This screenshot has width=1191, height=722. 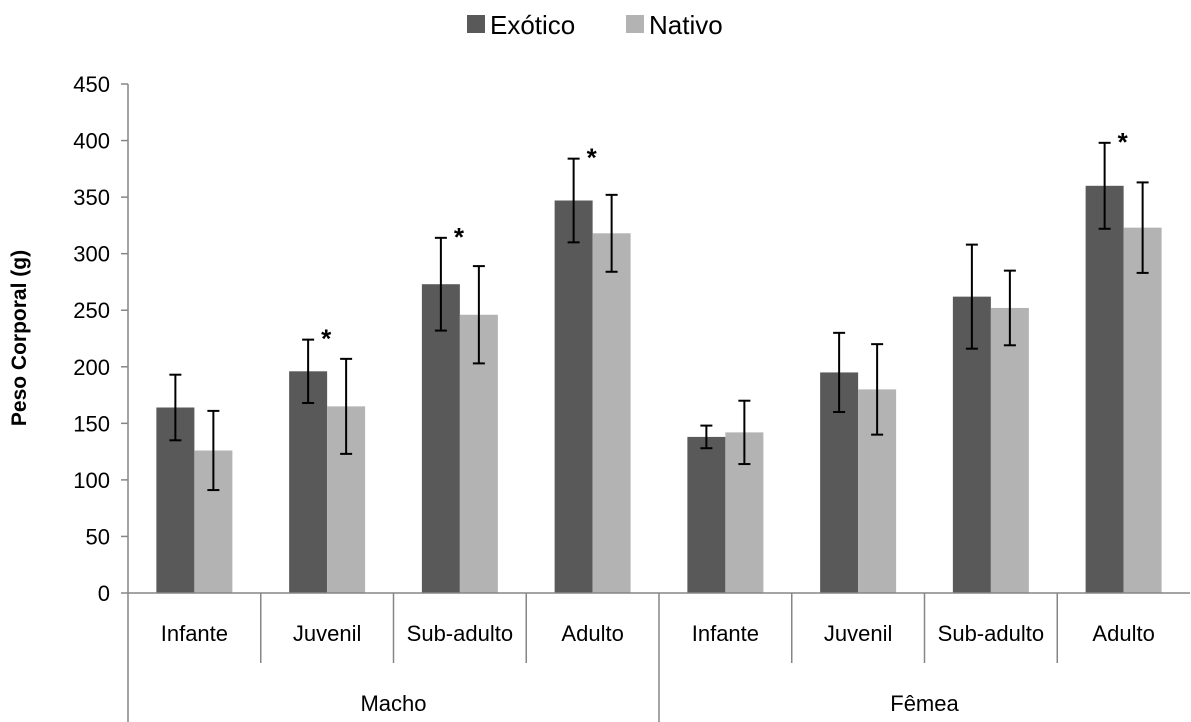 I want to click on y-tick-label: 350, so click(x=91, y=197).